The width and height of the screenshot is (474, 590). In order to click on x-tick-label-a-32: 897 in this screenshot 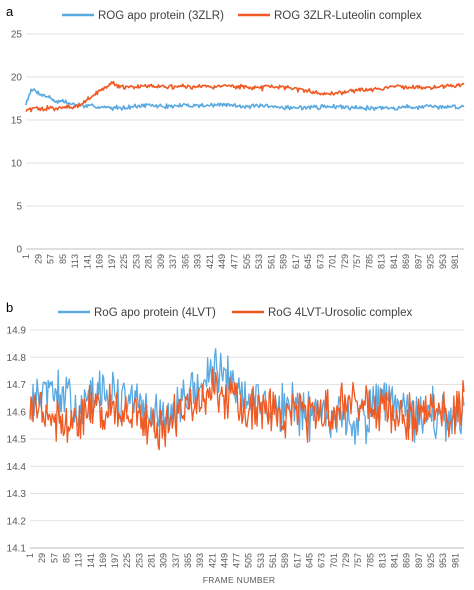, I will do `click(418, 261)`.